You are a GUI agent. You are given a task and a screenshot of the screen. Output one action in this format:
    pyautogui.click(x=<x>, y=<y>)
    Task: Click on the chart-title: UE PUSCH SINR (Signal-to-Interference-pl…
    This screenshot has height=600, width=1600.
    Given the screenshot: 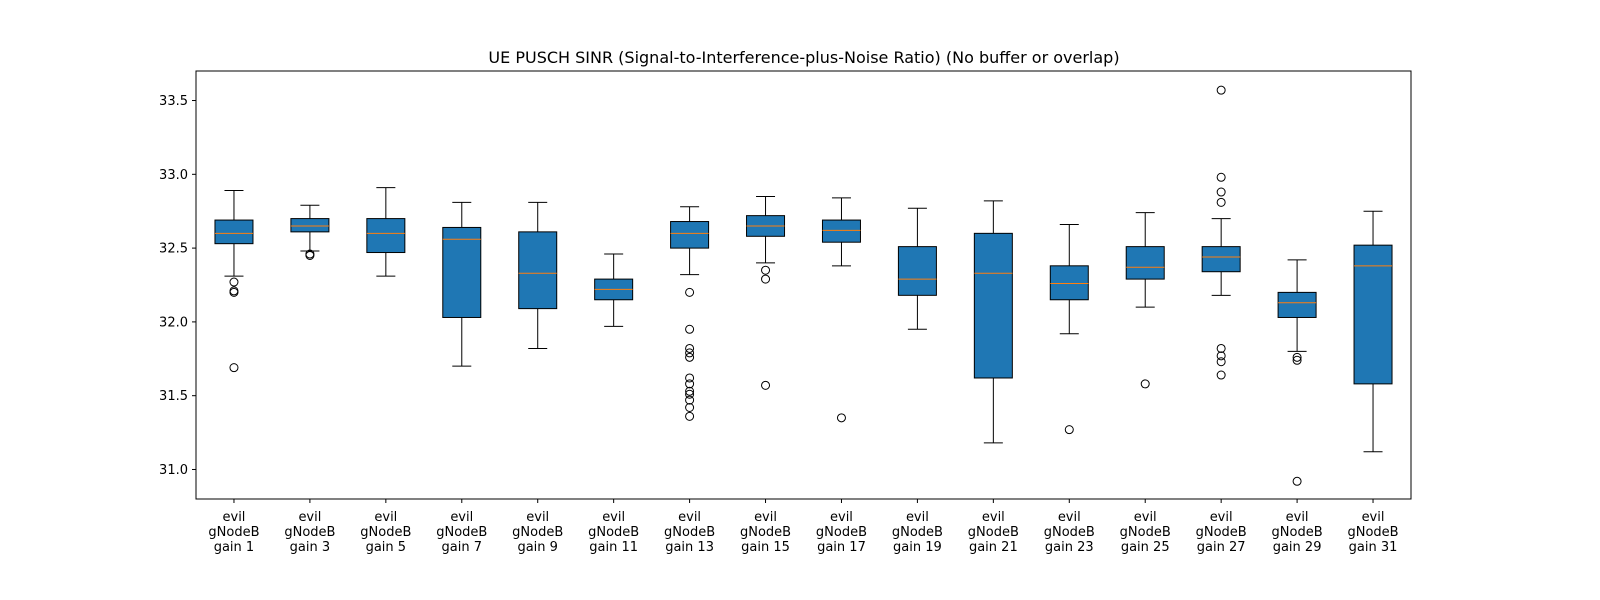 What is the action you would take?
    pyautogui.click(x=803, y=57)
    